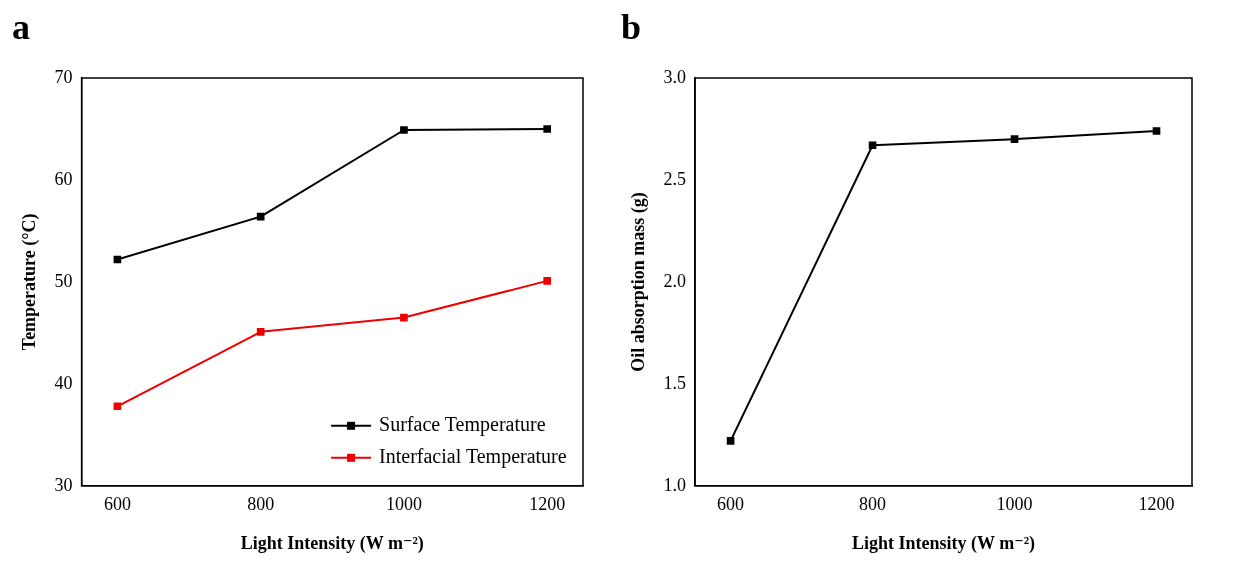 This screenshot has height=571, width=1233. What do you see at coordinates (473, 457) in the screenshot?
I see `legend-label: Interfacial Temperature` at bounding box center [473, 457].